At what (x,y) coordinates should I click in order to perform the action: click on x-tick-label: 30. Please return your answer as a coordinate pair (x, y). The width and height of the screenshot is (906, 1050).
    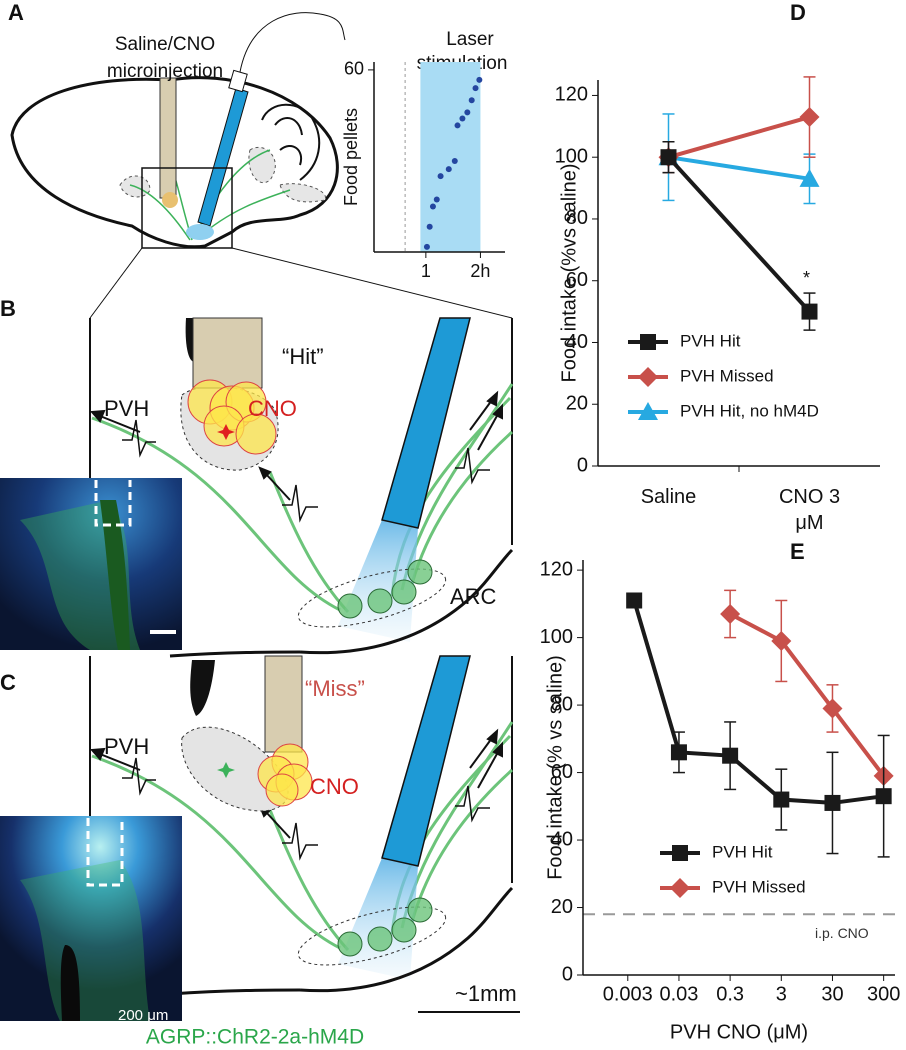
    Looking at the image, I should click on (832, 994).